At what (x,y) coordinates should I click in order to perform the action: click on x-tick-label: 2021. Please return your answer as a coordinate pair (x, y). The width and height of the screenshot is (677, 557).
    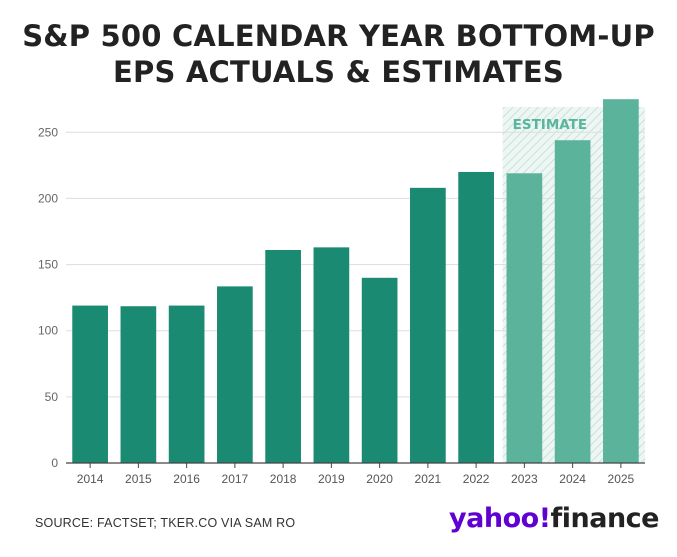
    Looking at the image, I should click on (428, 479).